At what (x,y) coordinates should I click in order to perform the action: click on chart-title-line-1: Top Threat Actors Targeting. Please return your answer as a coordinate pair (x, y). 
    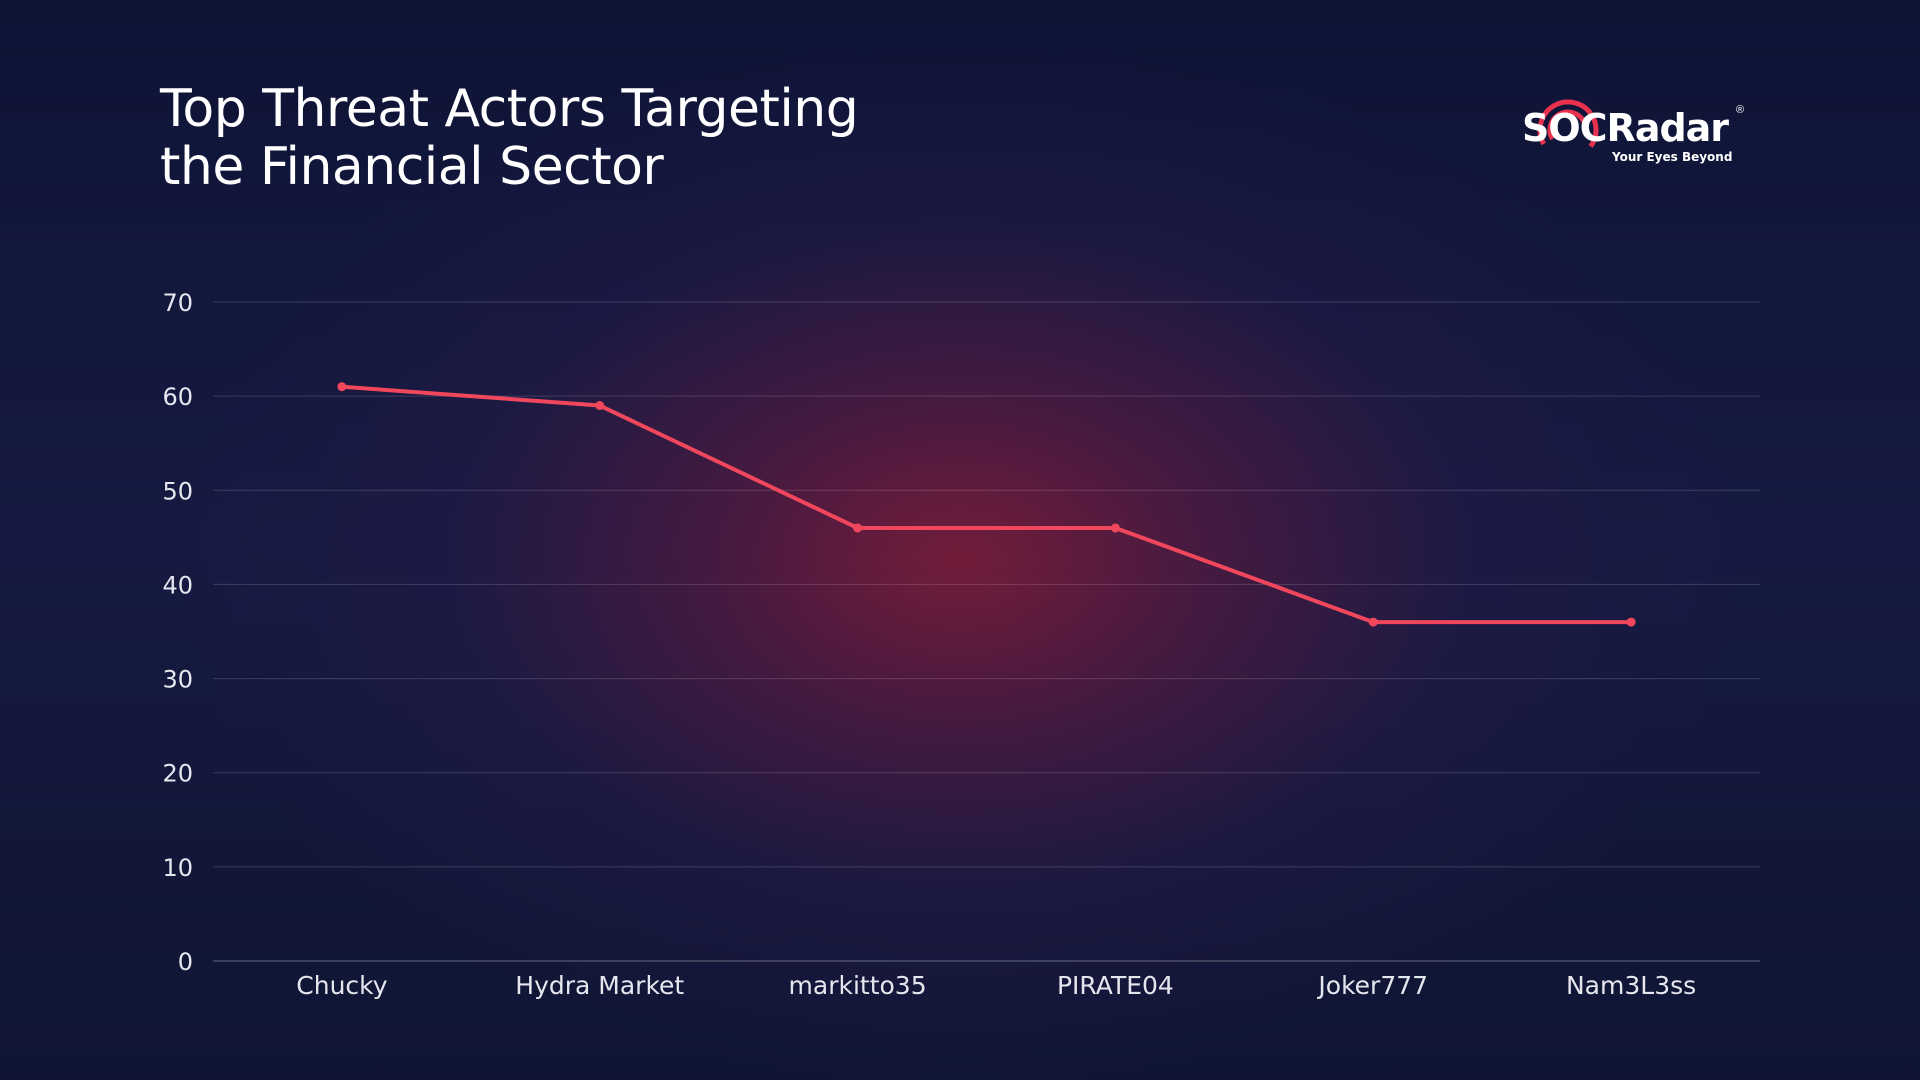
    Looking at the image, I should click on (509, 109).